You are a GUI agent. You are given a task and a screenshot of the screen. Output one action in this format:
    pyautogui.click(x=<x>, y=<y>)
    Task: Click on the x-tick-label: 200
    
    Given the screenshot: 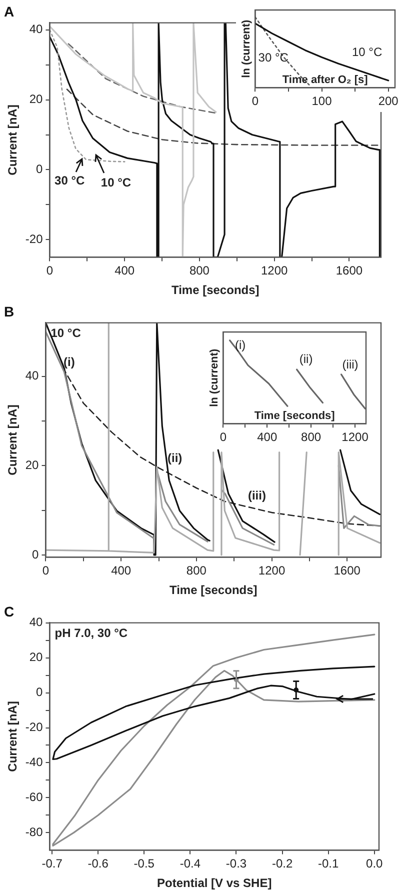 What is the action you would take?
    pyautogui.click(x=388, y=101)
    